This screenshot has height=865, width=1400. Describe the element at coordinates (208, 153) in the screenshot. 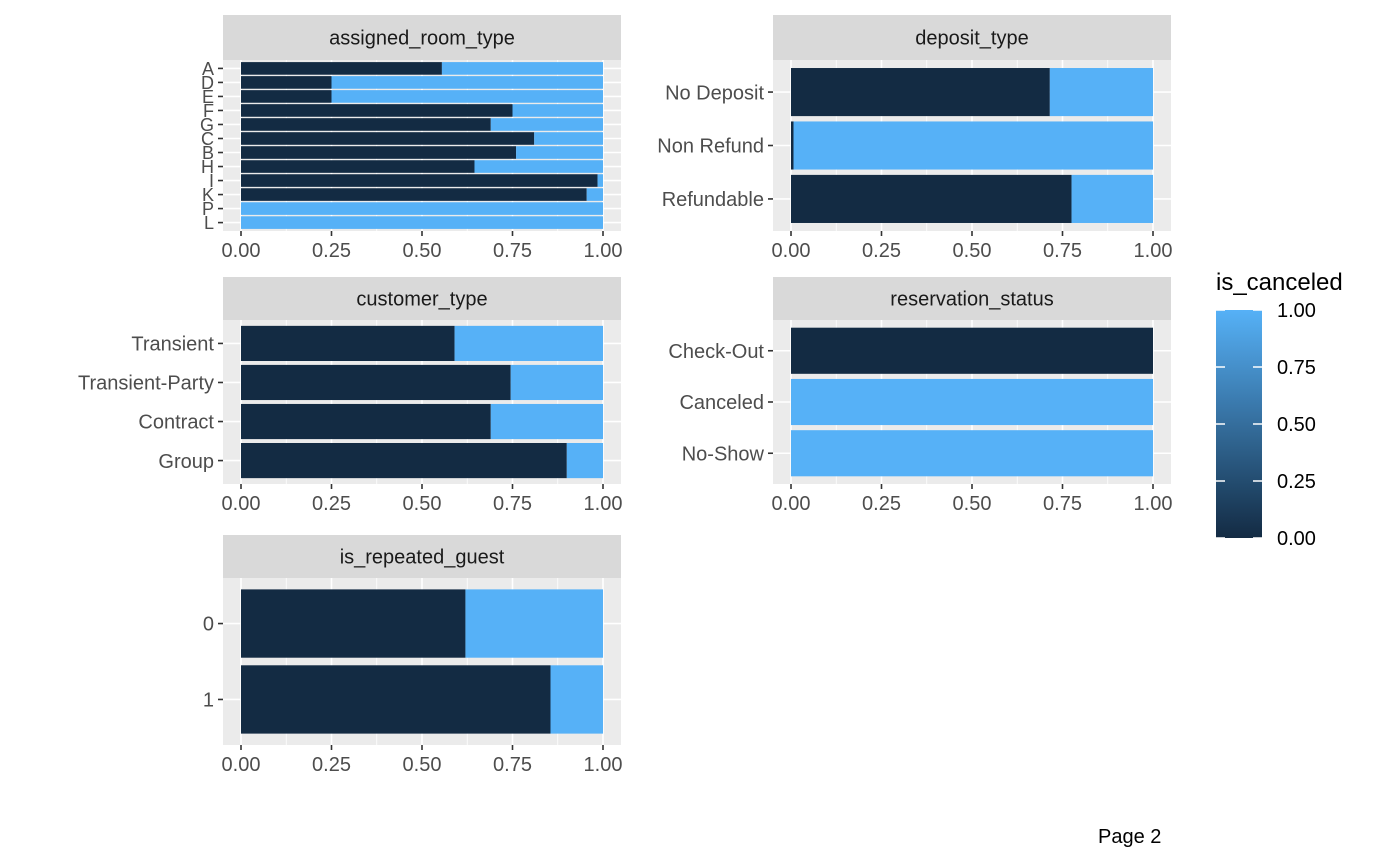

I see `y-tick-label: B` at that location.